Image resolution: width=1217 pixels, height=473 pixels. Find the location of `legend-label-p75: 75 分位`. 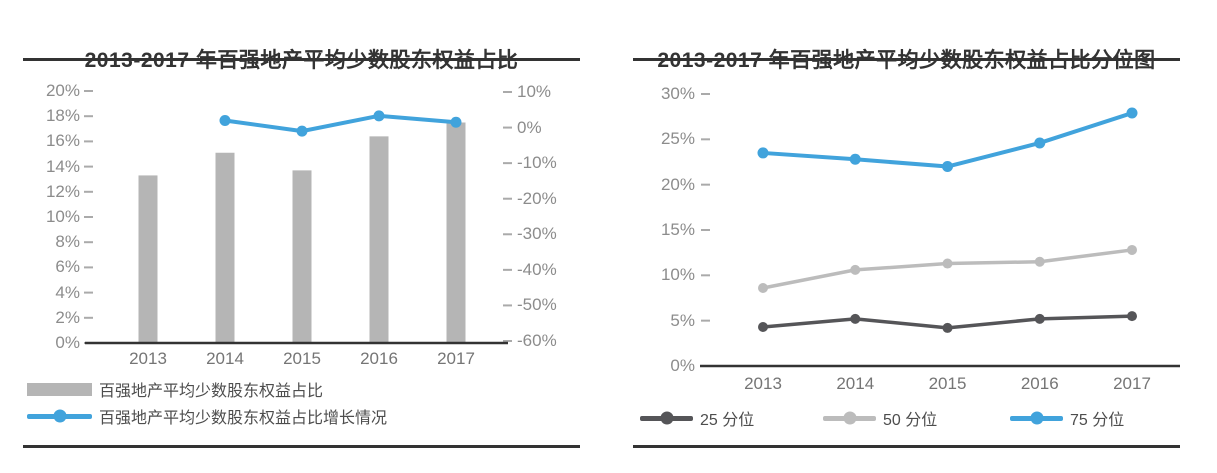

legend-label-p75: 75 分位 is located at coordinates (1097, 420).